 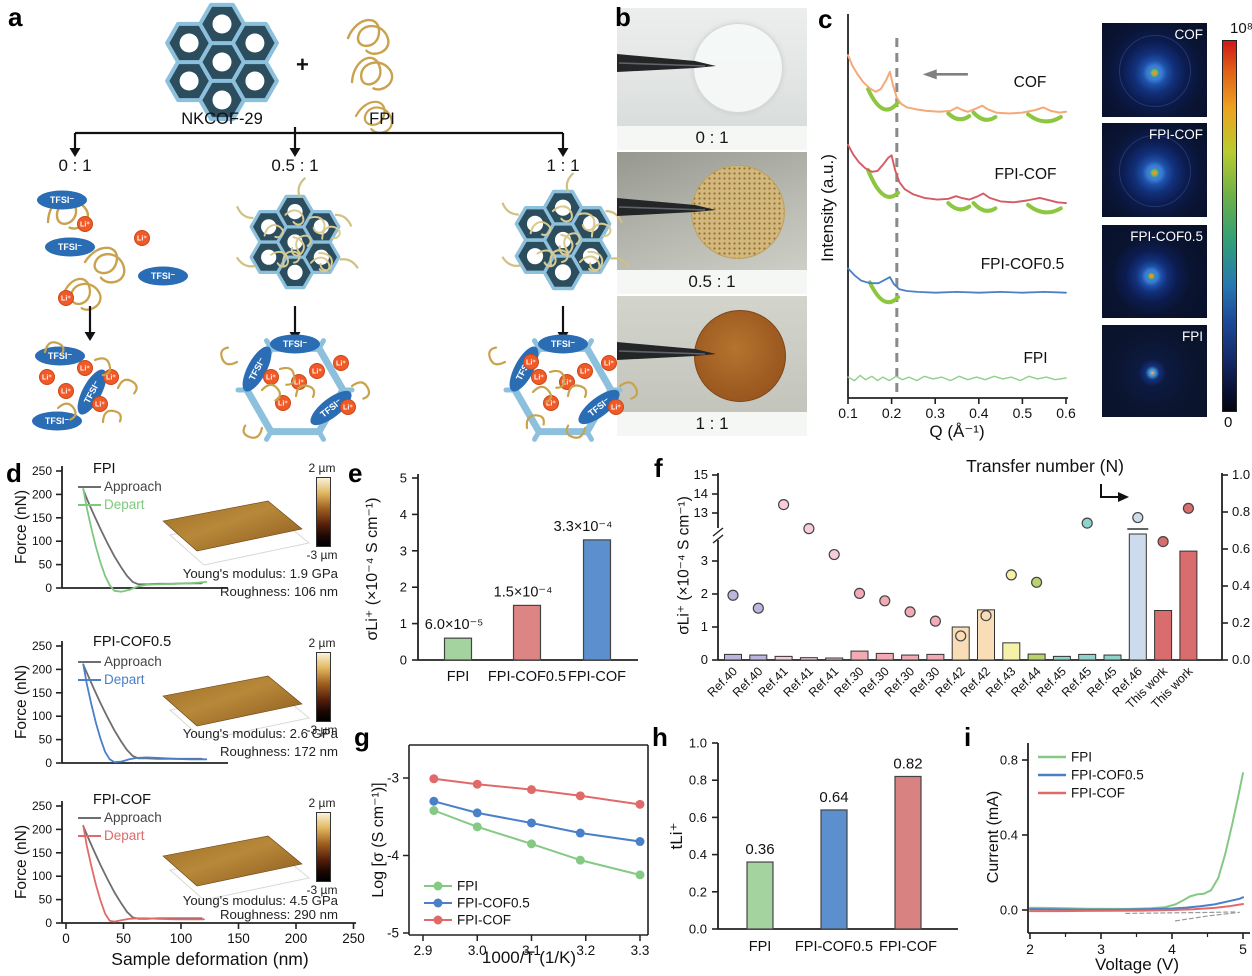 I want to click on category-label: Ref.44, so click(x=1026, y=682).